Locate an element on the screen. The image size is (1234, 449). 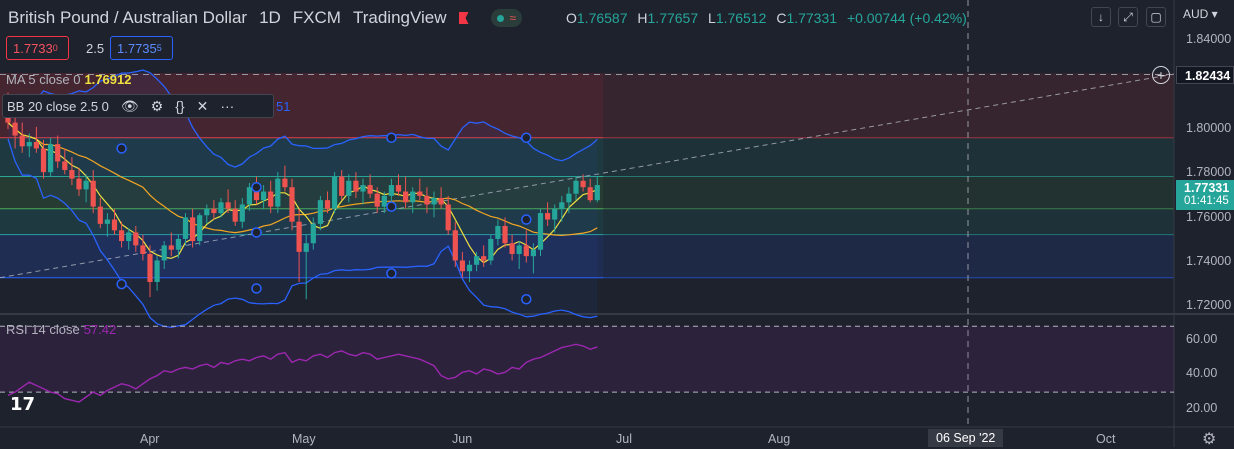
time-tick: Jun is located at coordinates (462, 439).